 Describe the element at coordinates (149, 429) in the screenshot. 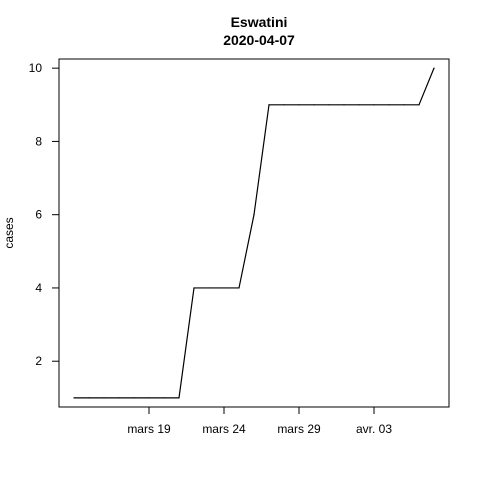

I see `x-tick-label: mars 19` at that location.